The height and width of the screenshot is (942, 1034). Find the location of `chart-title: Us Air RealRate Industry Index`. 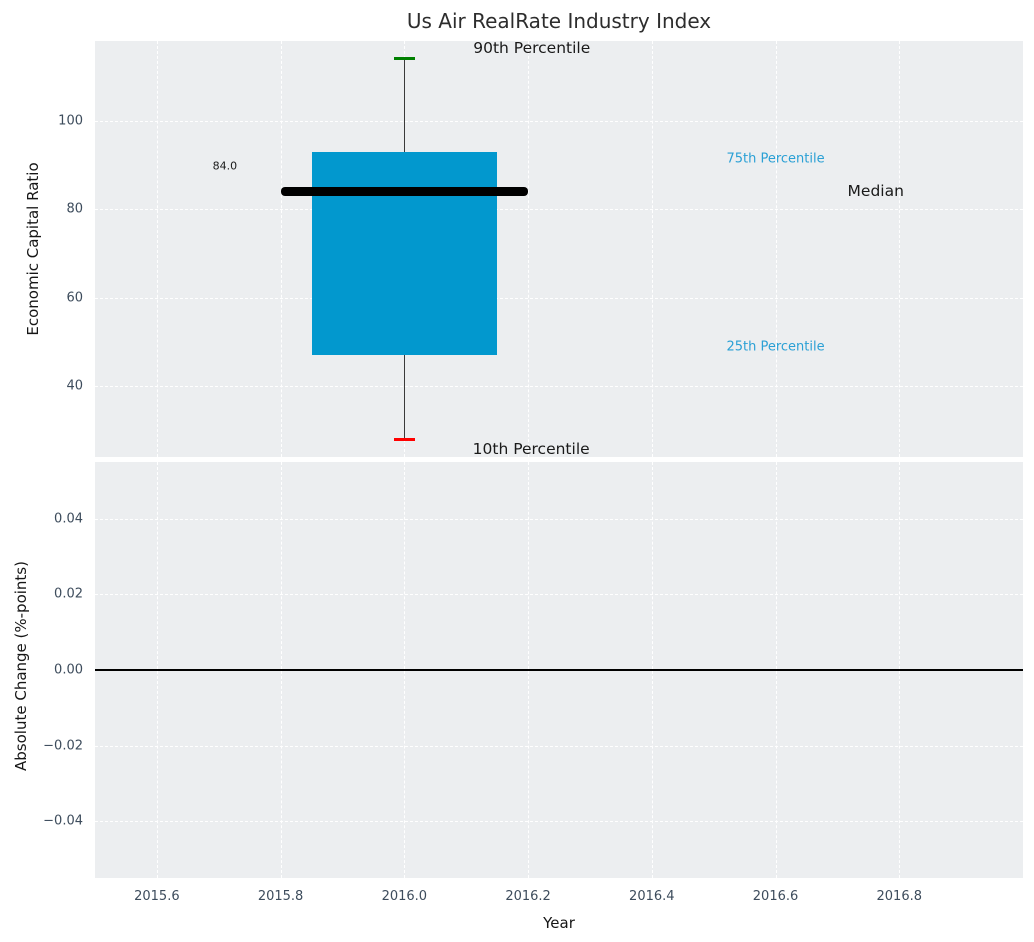

chart-title: Us Air RealRate Industry Index is located at coordinates (559, 21).